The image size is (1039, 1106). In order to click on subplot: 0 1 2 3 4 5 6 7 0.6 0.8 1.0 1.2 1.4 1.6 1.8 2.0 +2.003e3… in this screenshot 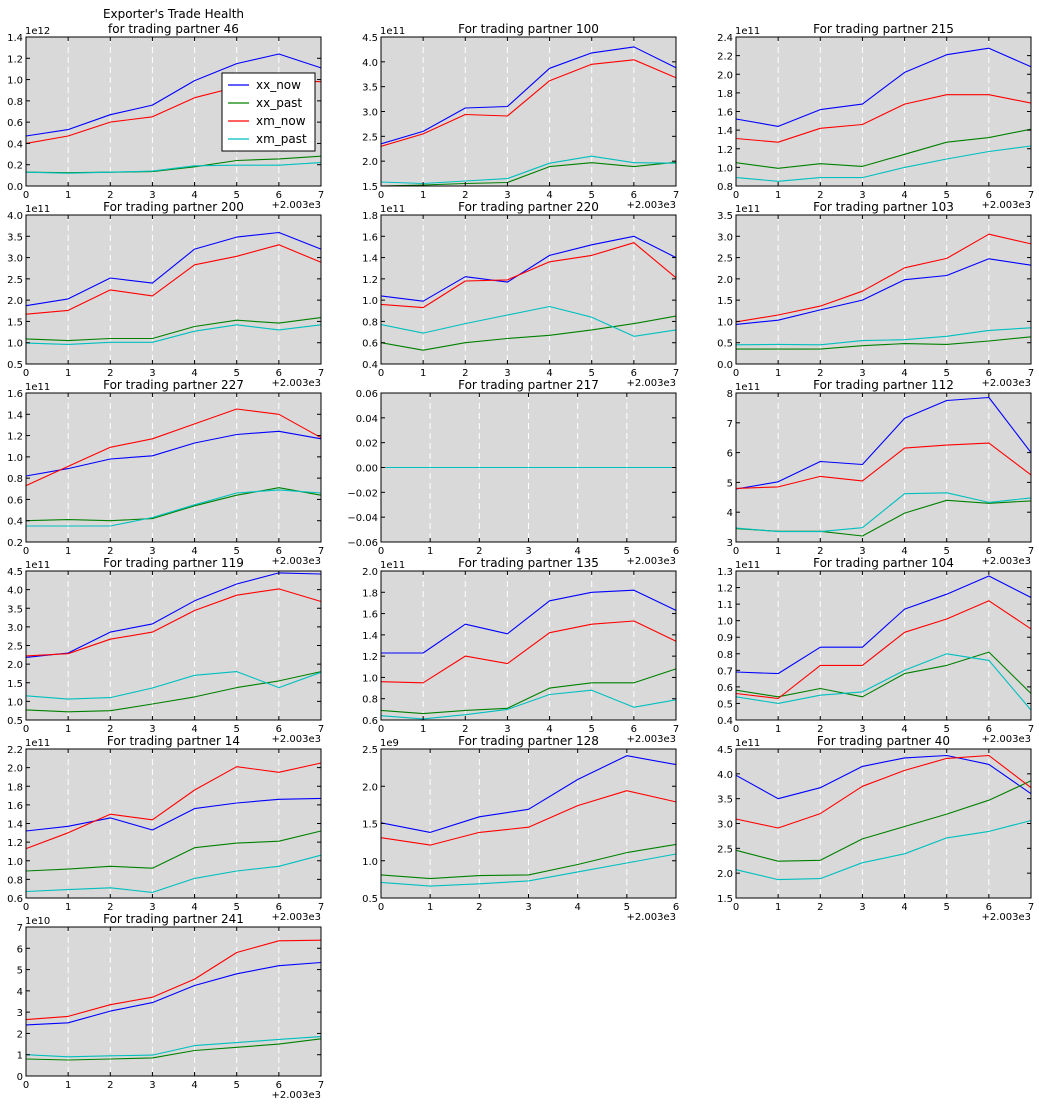, I will do `click(520, 650)`.